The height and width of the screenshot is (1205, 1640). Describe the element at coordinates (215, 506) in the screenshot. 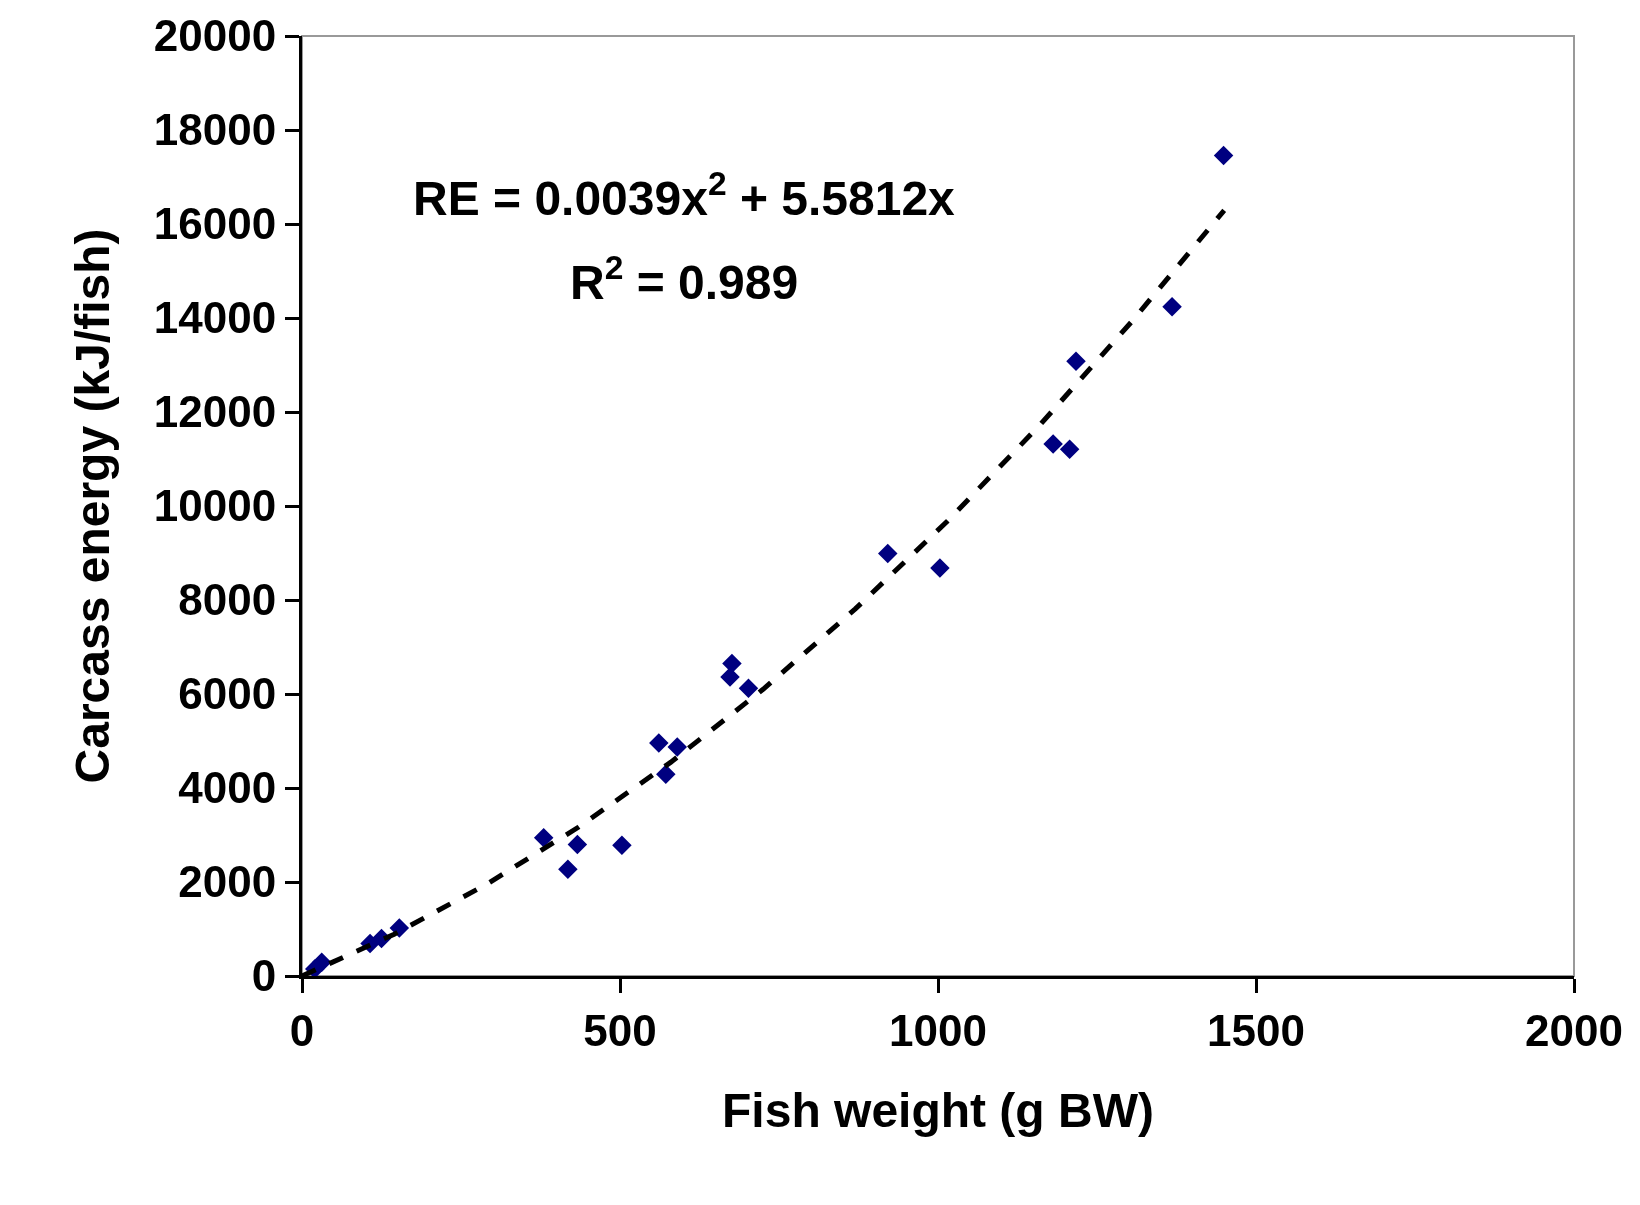

I see `y-tick-label: 10000` at that location.